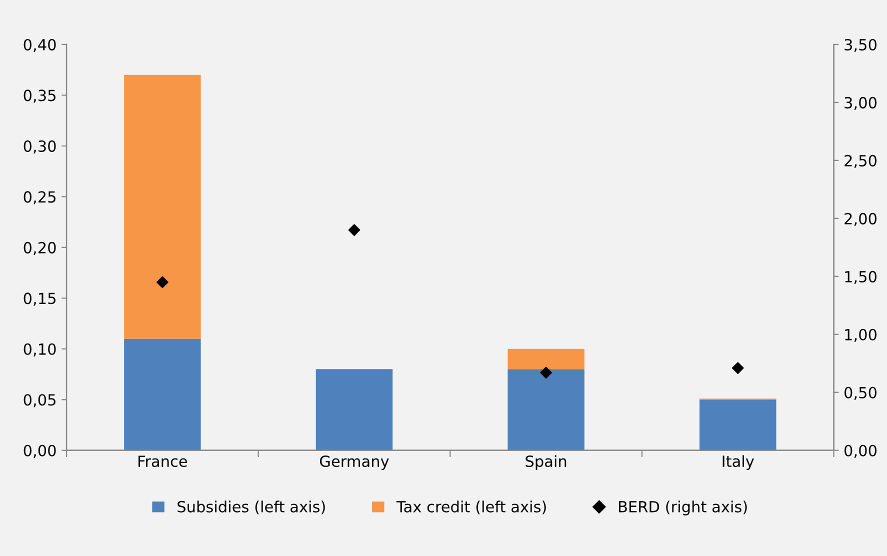 The height and width of the screenshot is (556, 887). Describe the element at coordinates (861, 277) in the screenshot. I see `y2-tick-label: 1,50` at that location.